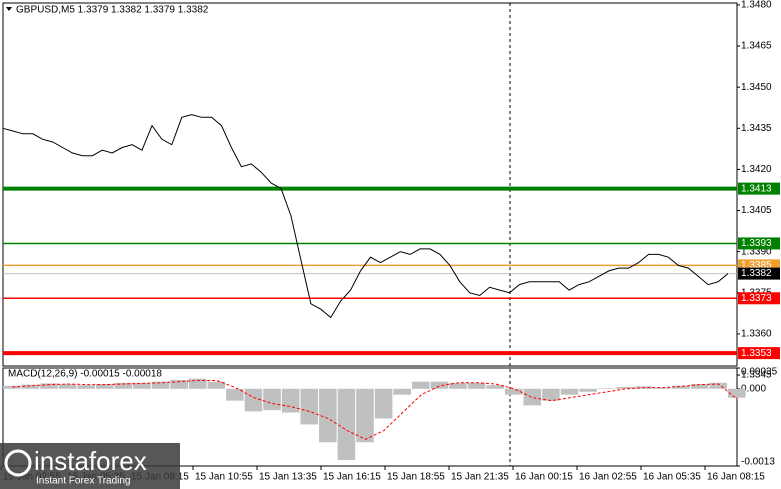  What do you see at coordinates (352, 477) in the screenshot?
I see `x-tick-label: 15 Jan 16:15` at bounding box center [352, 477].